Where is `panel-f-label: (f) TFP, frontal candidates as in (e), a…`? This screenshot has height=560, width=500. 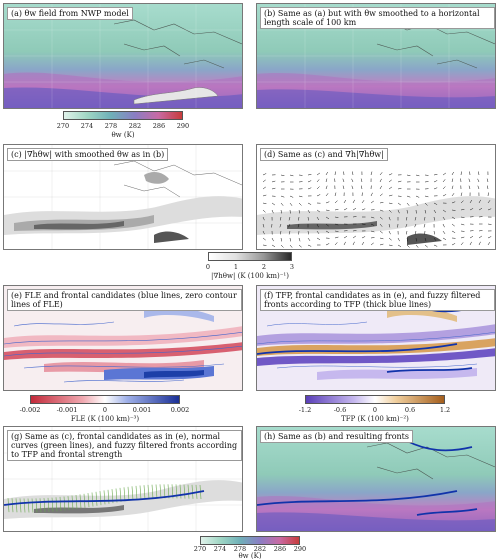 panel-f-label: (f) TFP, frontal candidates as in (e), a… is located at coordinates (377, 300).